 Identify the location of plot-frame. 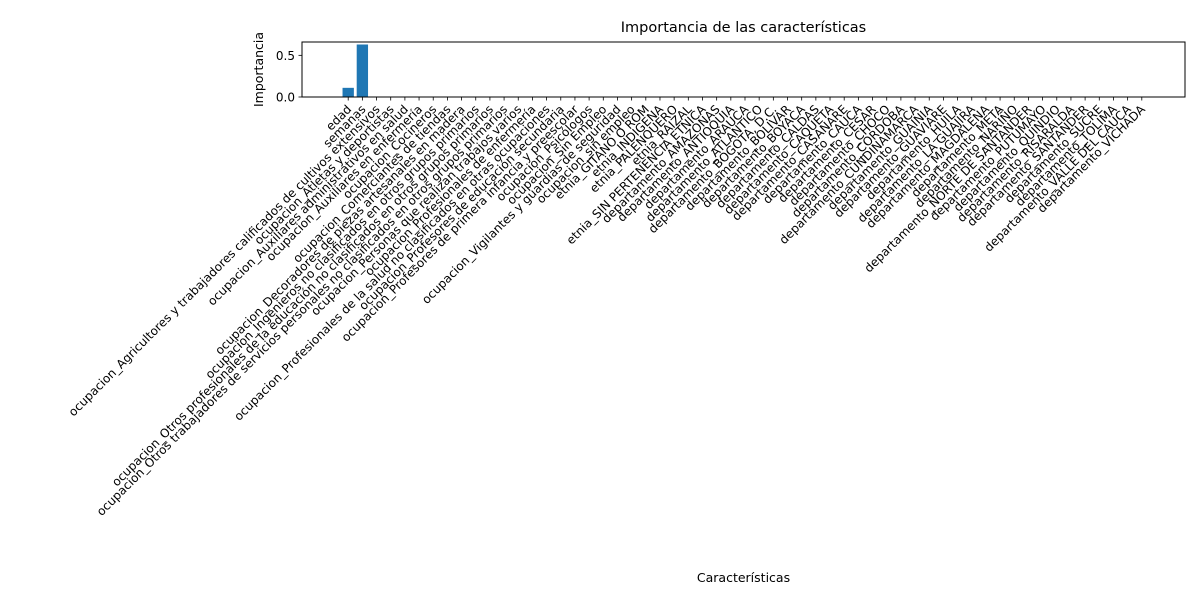
(743, 69).